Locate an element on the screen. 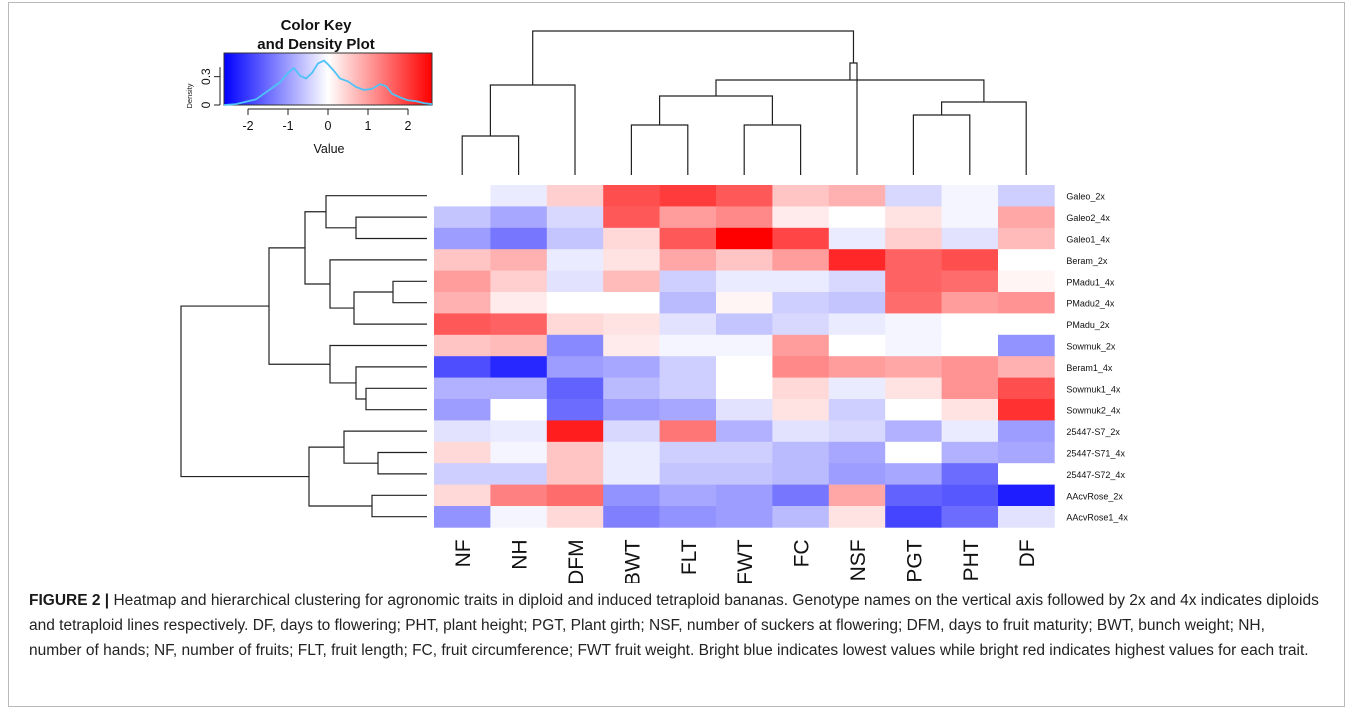  row-label: Sowmuk_2x is located at coordinates (1091, 347).